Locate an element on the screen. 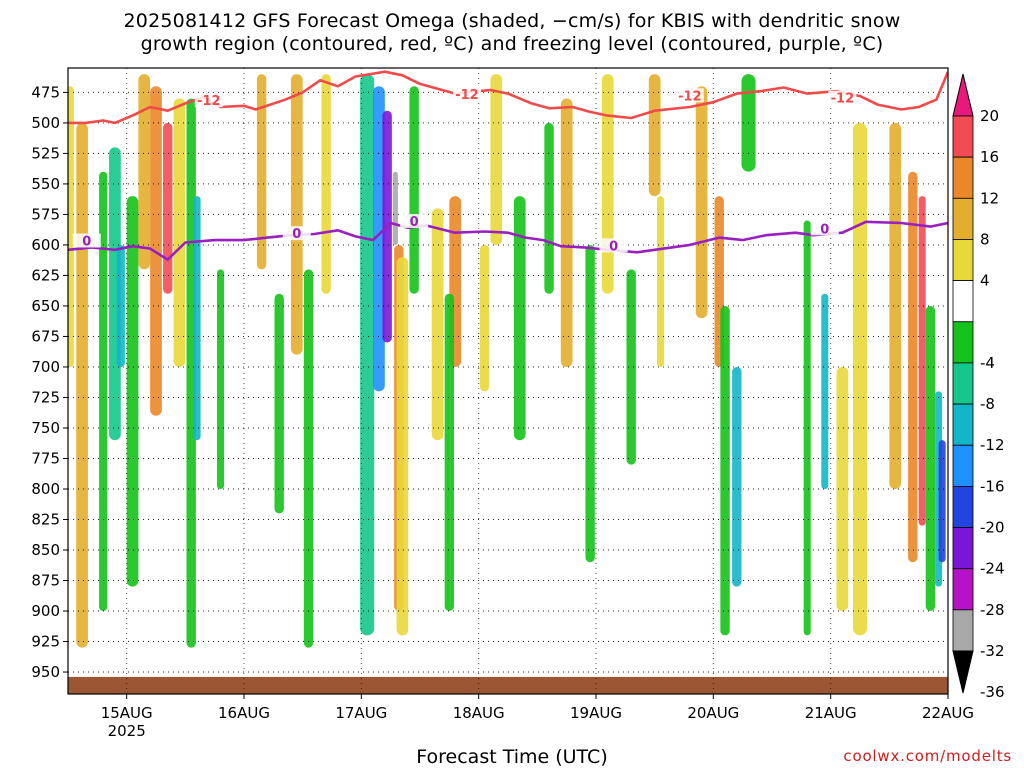 The height and width of the screenshot is (768, 1024). y-tick-label-650: 650 is located at coordinates (45, 306).